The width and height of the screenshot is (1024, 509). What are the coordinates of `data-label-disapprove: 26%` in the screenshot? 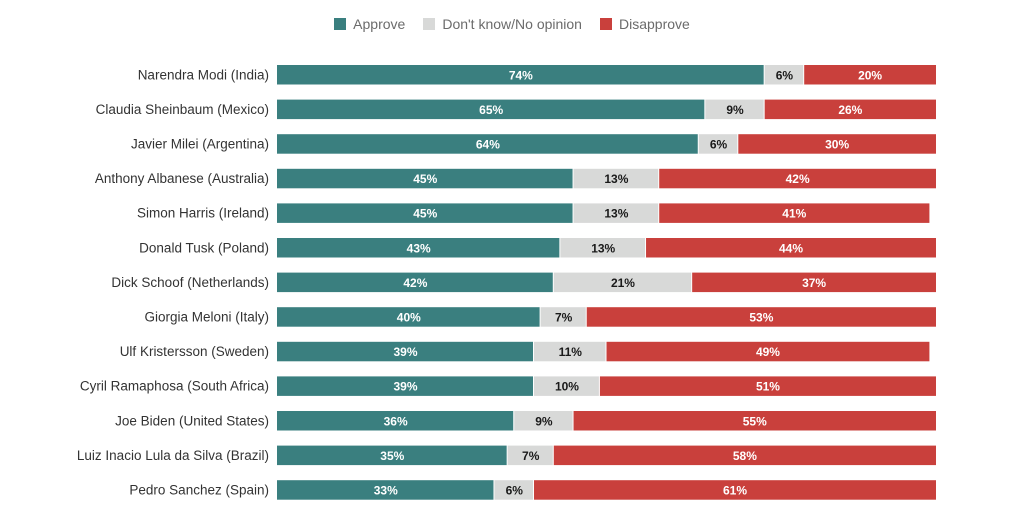 It's located at (850, 110).